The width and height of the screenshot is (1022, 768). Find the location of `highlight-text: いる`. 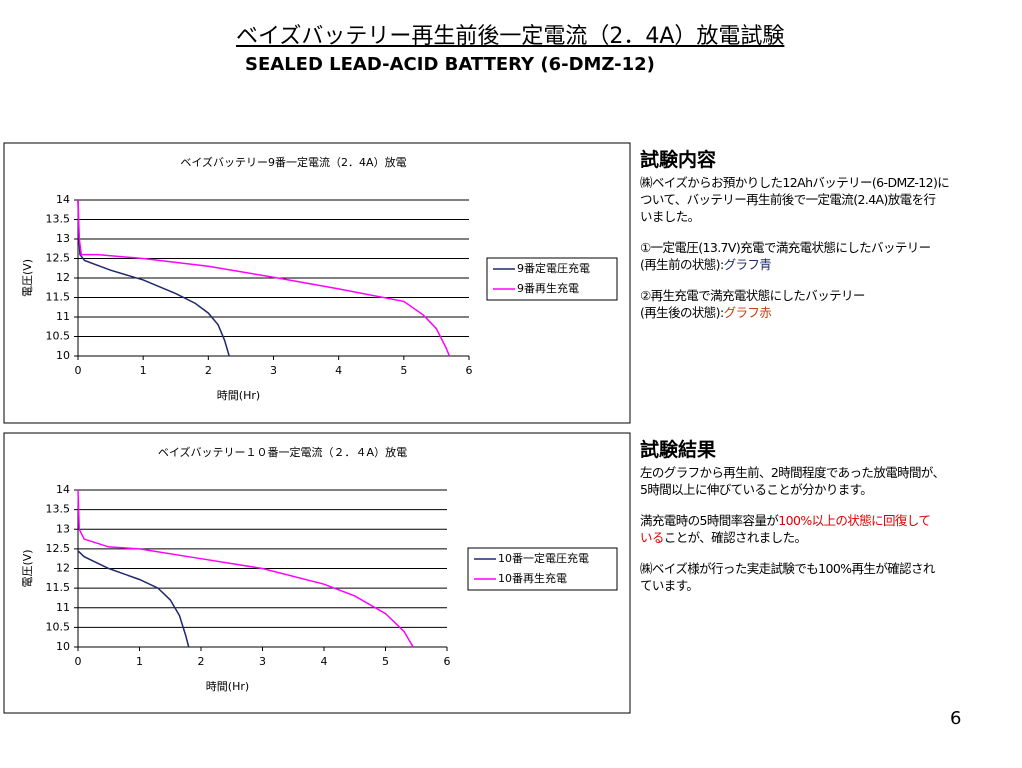

highlight-text: いる is located at coordinates (652, 537).